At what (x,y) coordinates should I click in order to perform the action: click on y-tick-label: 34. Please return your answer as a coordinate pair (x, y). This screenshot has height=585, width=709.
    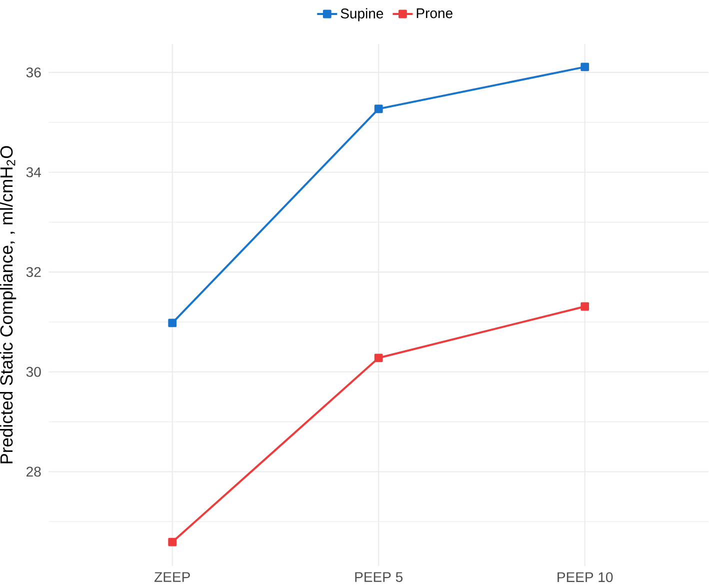
    Looking at the image, I should click on (33, 172).